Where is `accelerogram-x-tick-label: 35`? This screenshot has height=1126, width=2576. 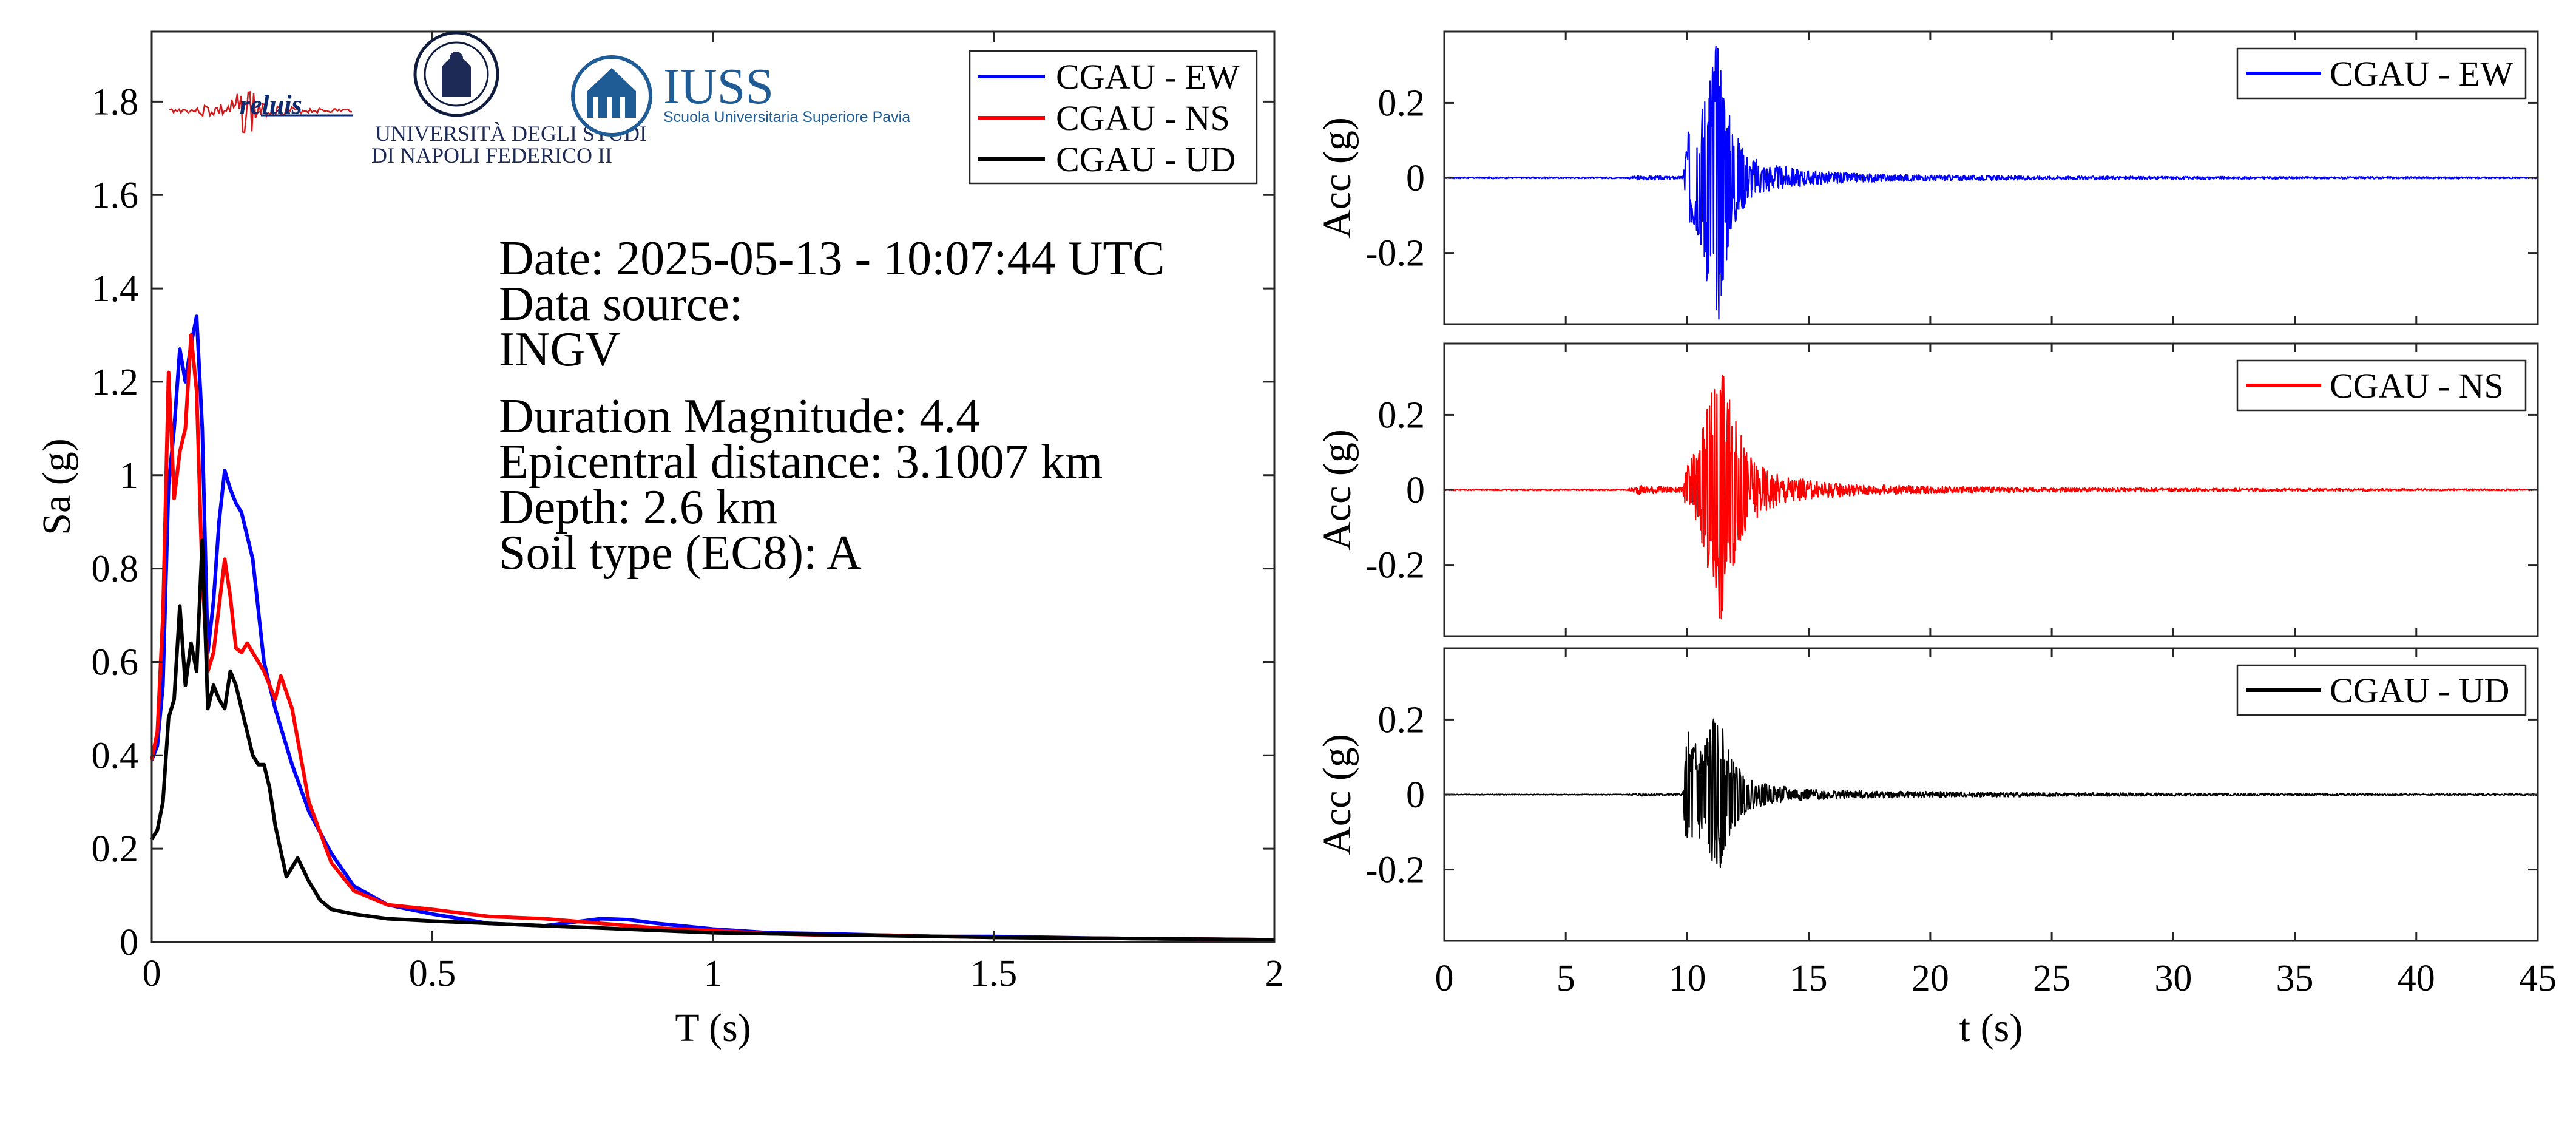 accelerogram-x-tick-label: 35 is located at coordinates (2295, 978).